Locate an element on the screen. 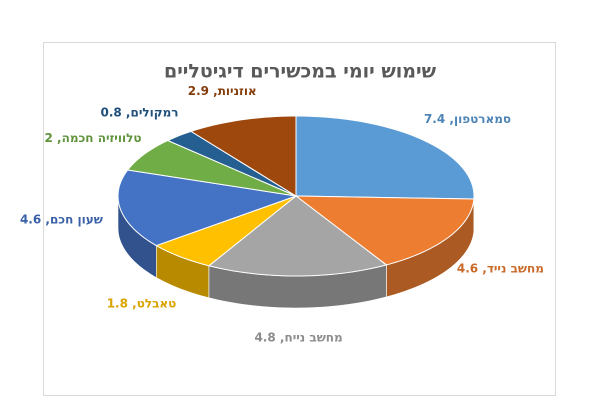 This screenshot has width=600, height=420. chart-title: שימוש יומי במכשירים דיגיטליים is located at coordinates (300, 72).